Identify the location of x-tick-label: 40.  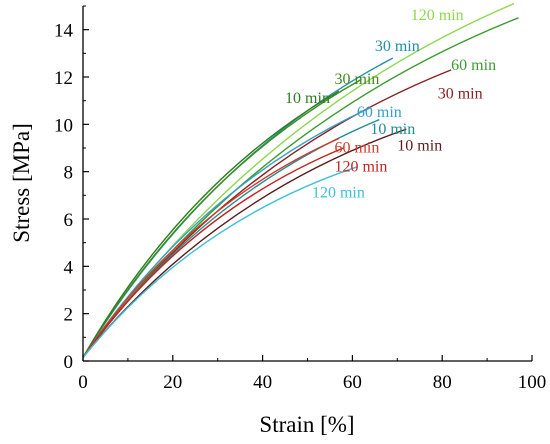
(262, 382).